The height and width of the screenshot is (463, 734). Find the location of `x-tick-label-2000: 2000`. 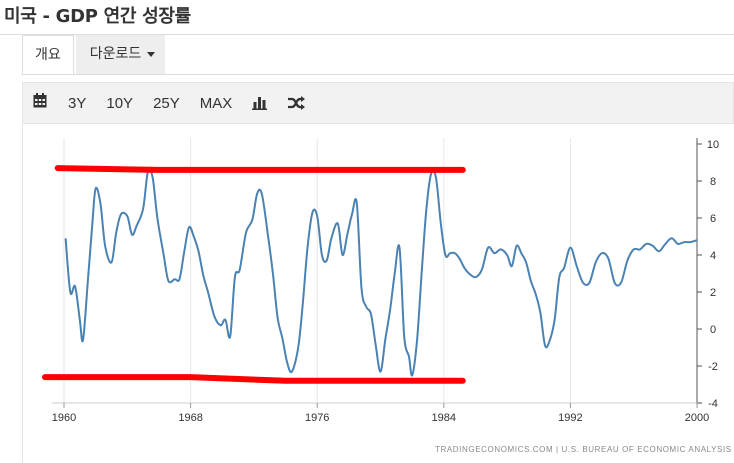

x-tick-label-2000: 2000 is located at coordinates (697, 418).